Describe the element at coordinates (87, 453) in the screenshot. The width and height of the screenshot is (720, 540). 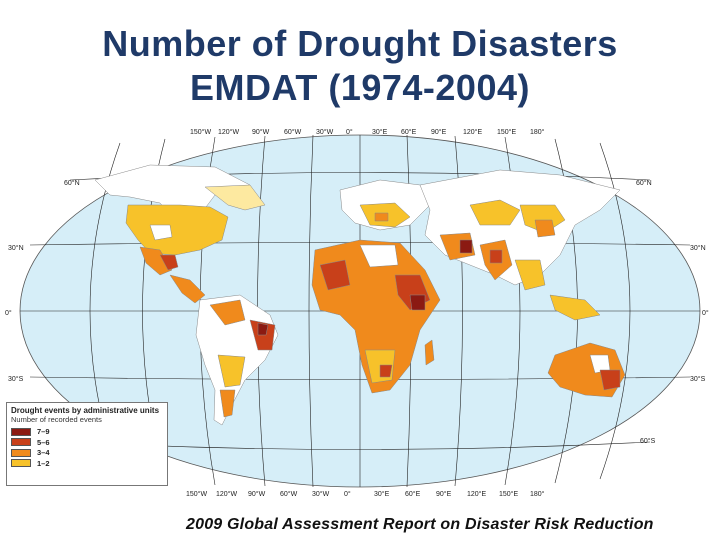
I see `legend-item: 3–4` at that location.